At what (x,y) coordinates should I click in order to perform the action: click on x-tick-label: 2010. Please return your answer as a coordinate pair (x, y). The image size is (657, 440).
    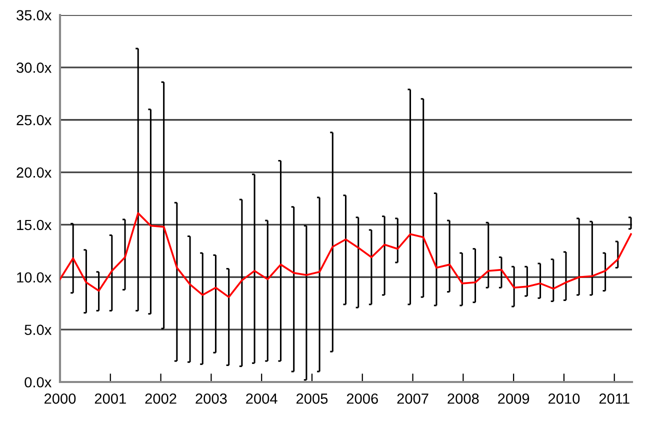
    Looking at the image, I should click on (564, 398).